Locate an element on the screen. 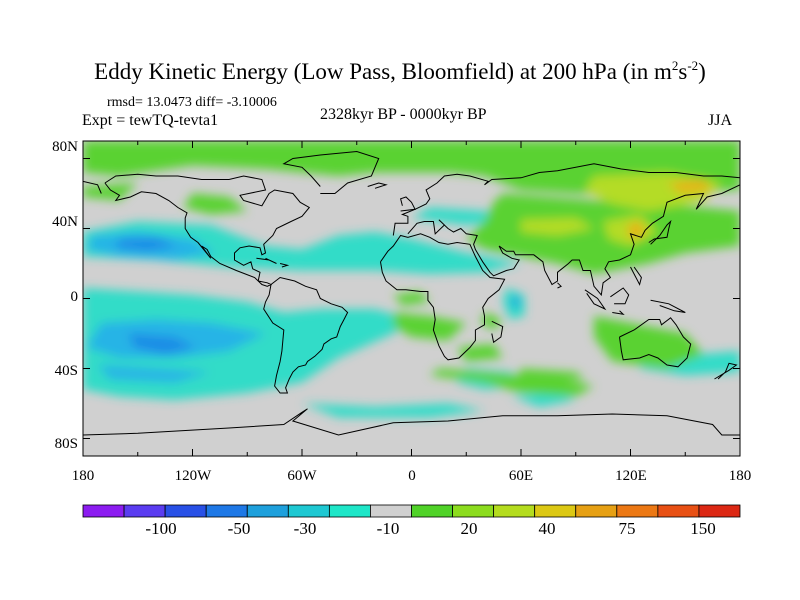 Image resolution: width=800 pixels, height=600 pixels. colorbar-label: -10 is located at coordinates (388, 528).